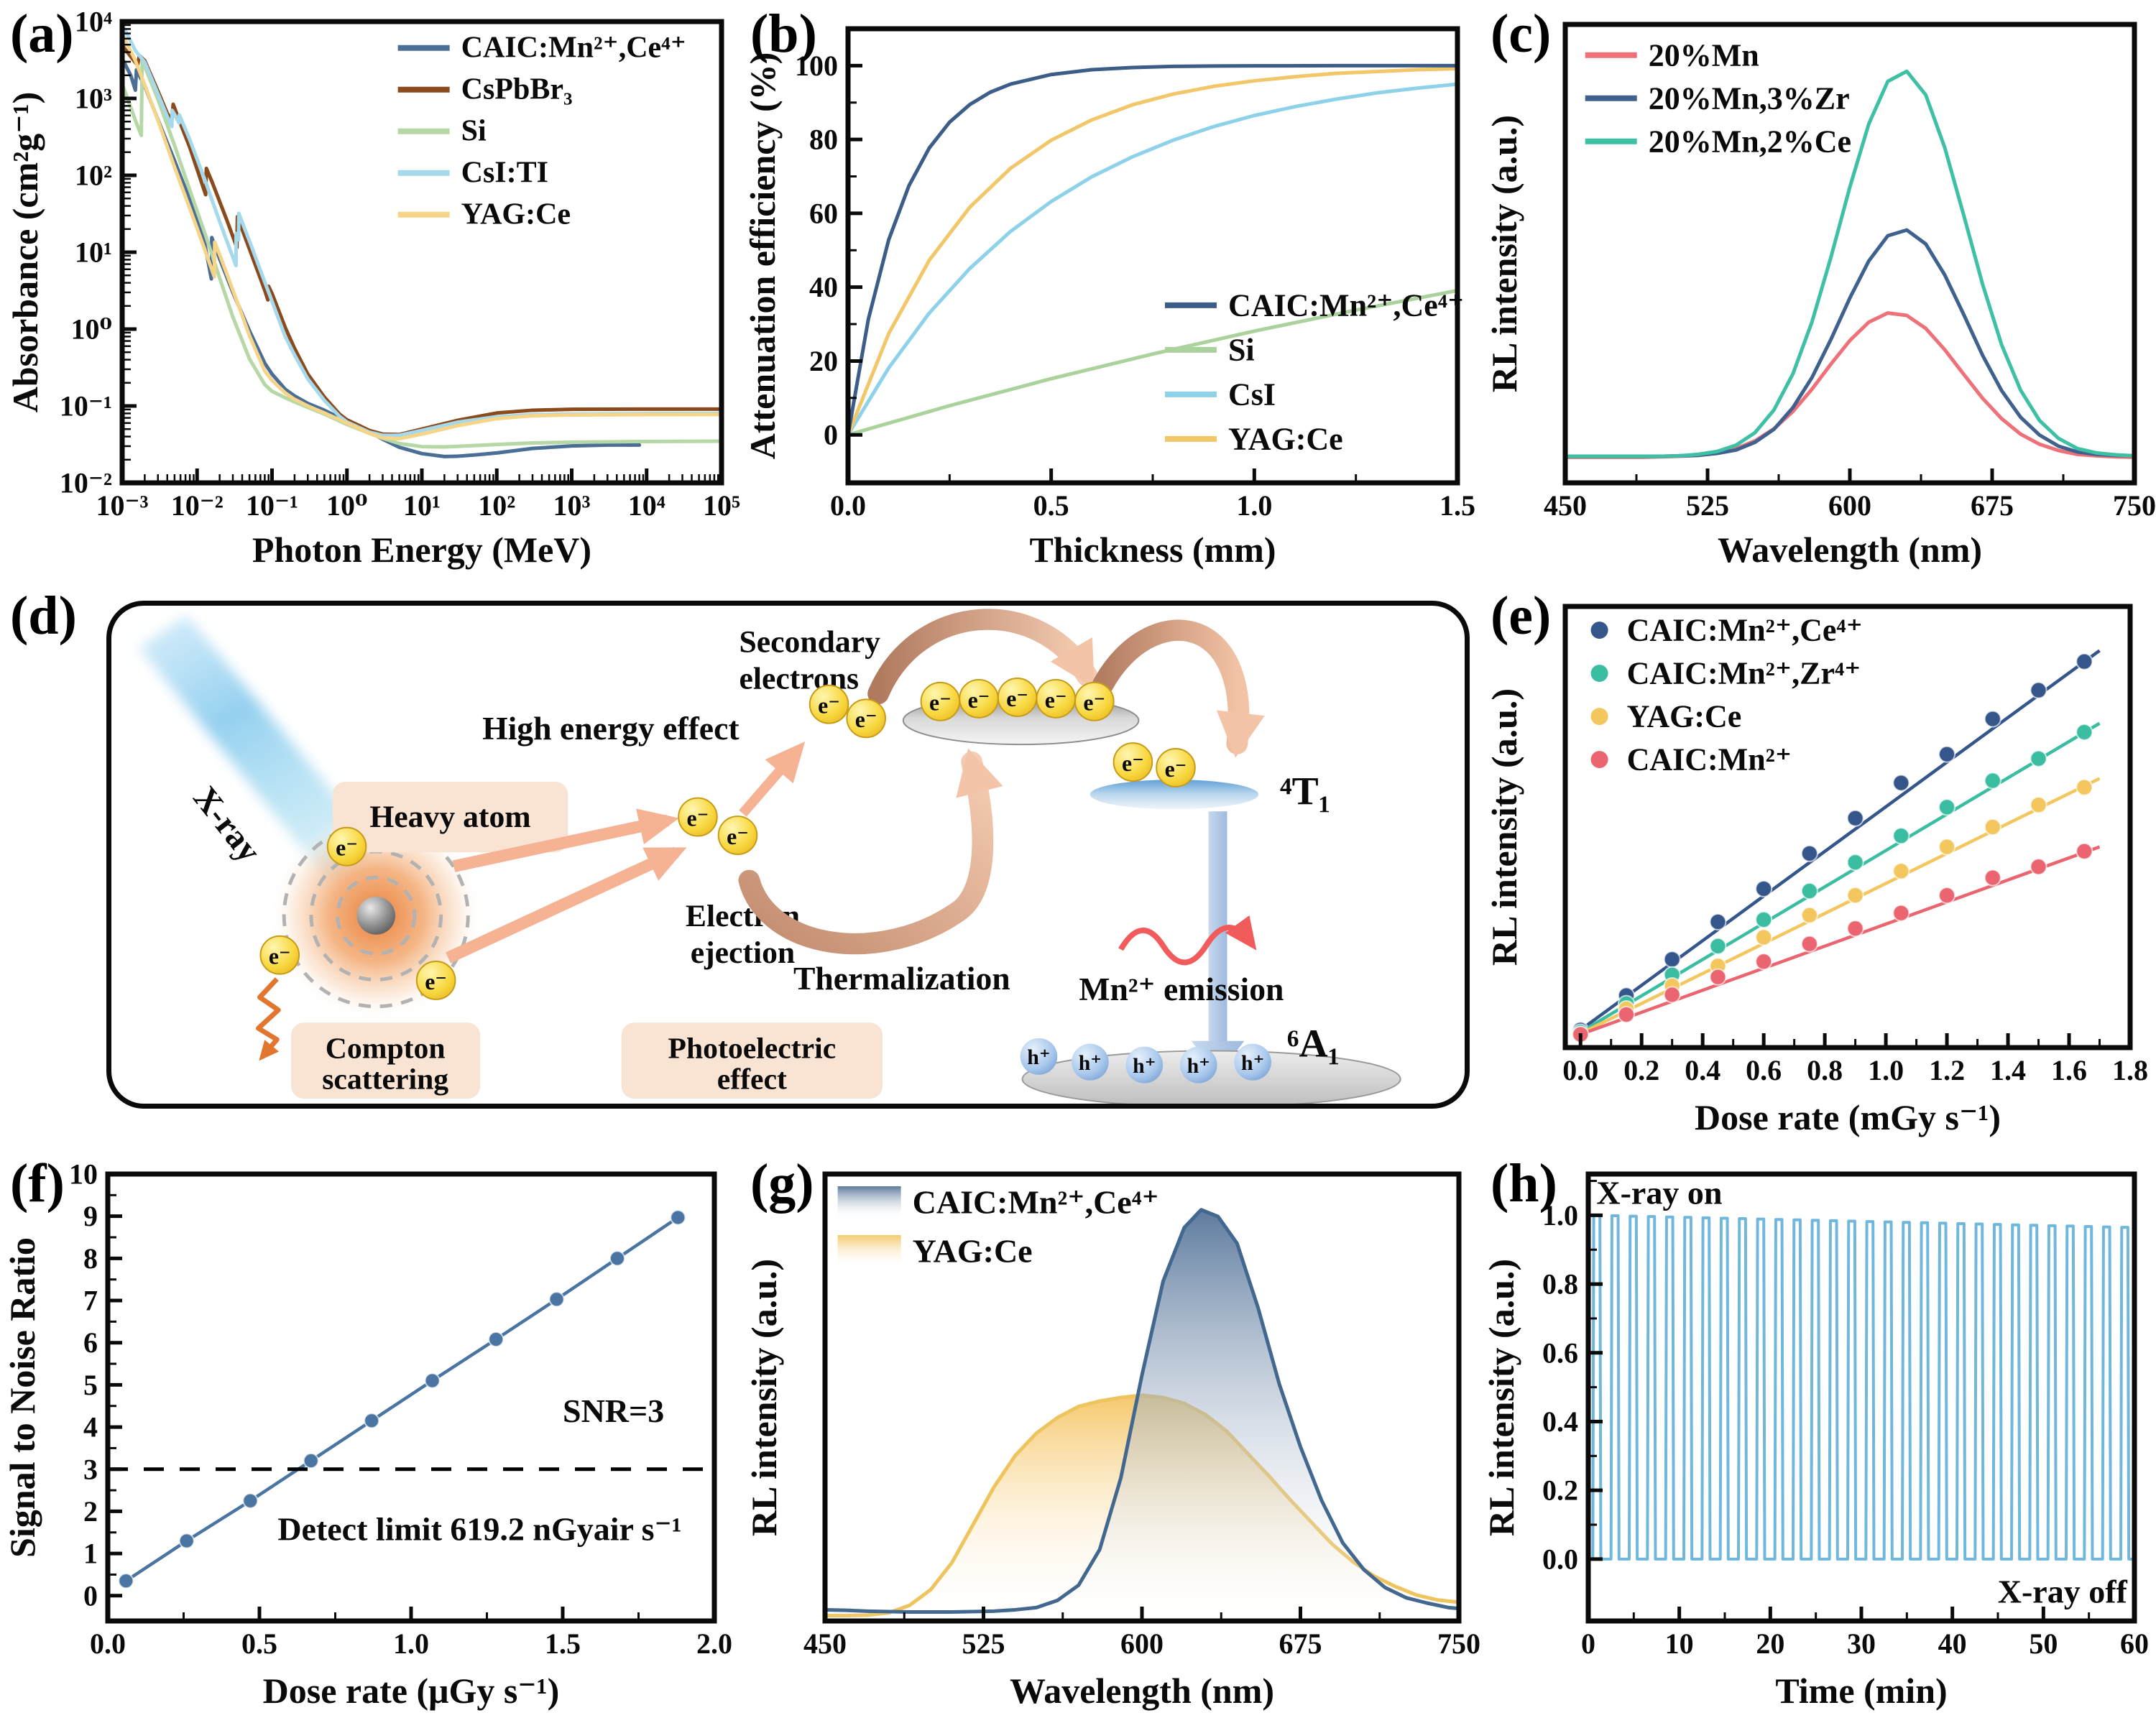 This screenshot has width=2156, height=1723. I want to click on legend-label: CAIC:Mn²⁺,Zr⁴⁺, so click(1744, 673).